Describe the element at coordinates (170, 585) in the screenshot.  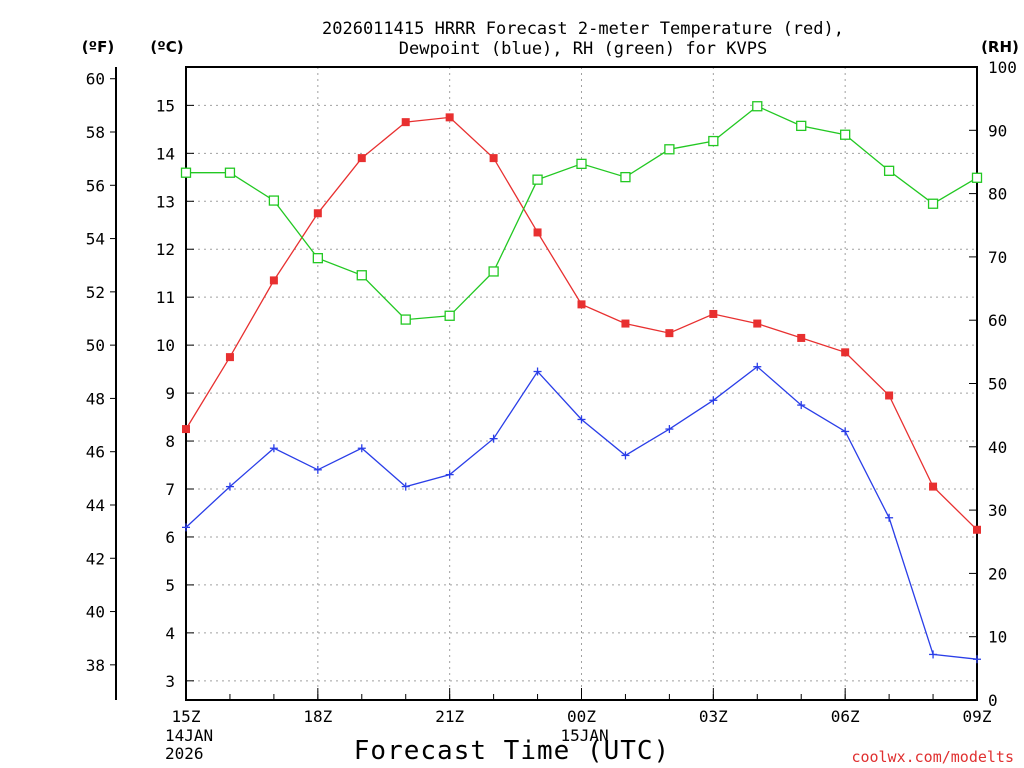
I see `celsius-tick-label: 5` at that location.